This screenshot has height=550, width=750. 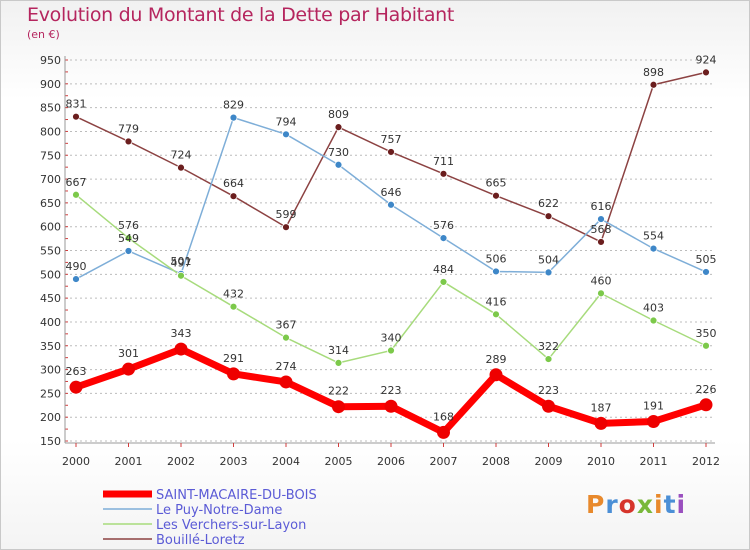 What do you see at coordinates (654, 461) in the screenshot?
I see `x-tick-label: 2011` at bounding box center [654, 461].